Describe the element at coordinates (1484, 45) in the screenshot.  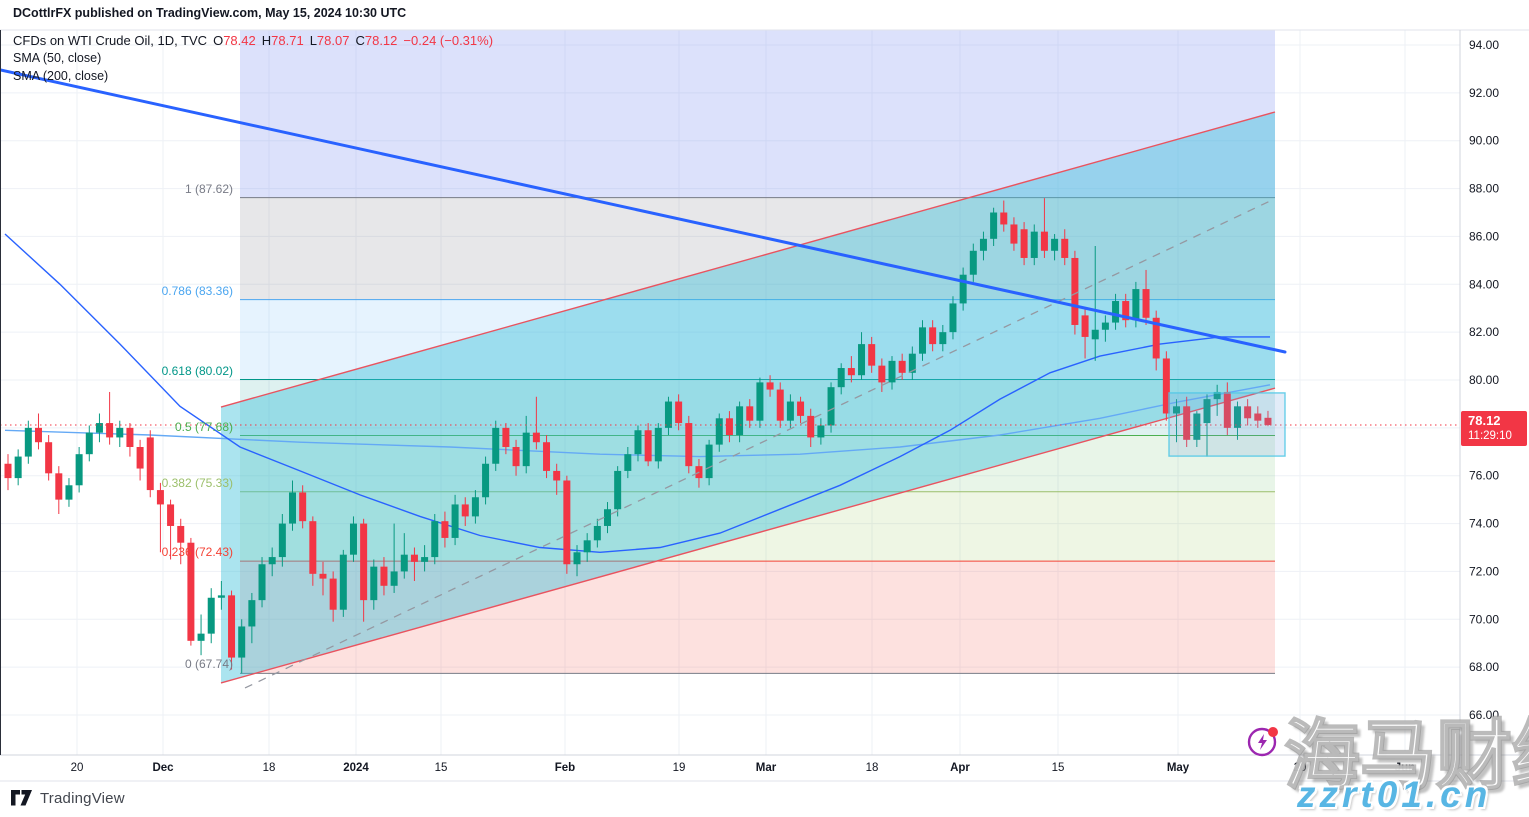
I see `price-axis-label: 94.00` at that location.